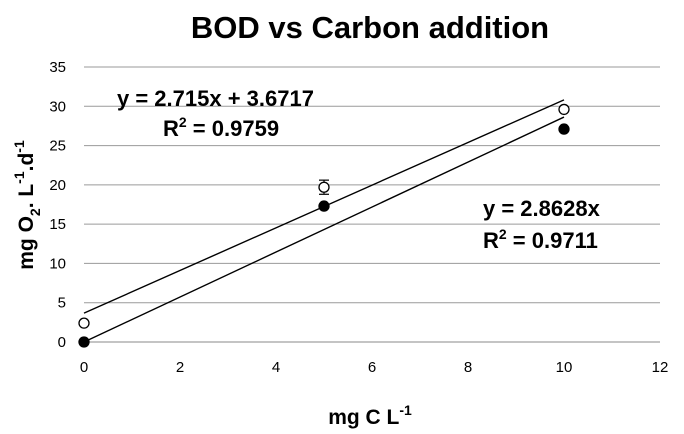 The height and width of the screenshot is (434, 684). What do you see at coordinates (57, 106) in the screenshot?
I see `y-tick-label: 30` at bounding box center [57, 106].